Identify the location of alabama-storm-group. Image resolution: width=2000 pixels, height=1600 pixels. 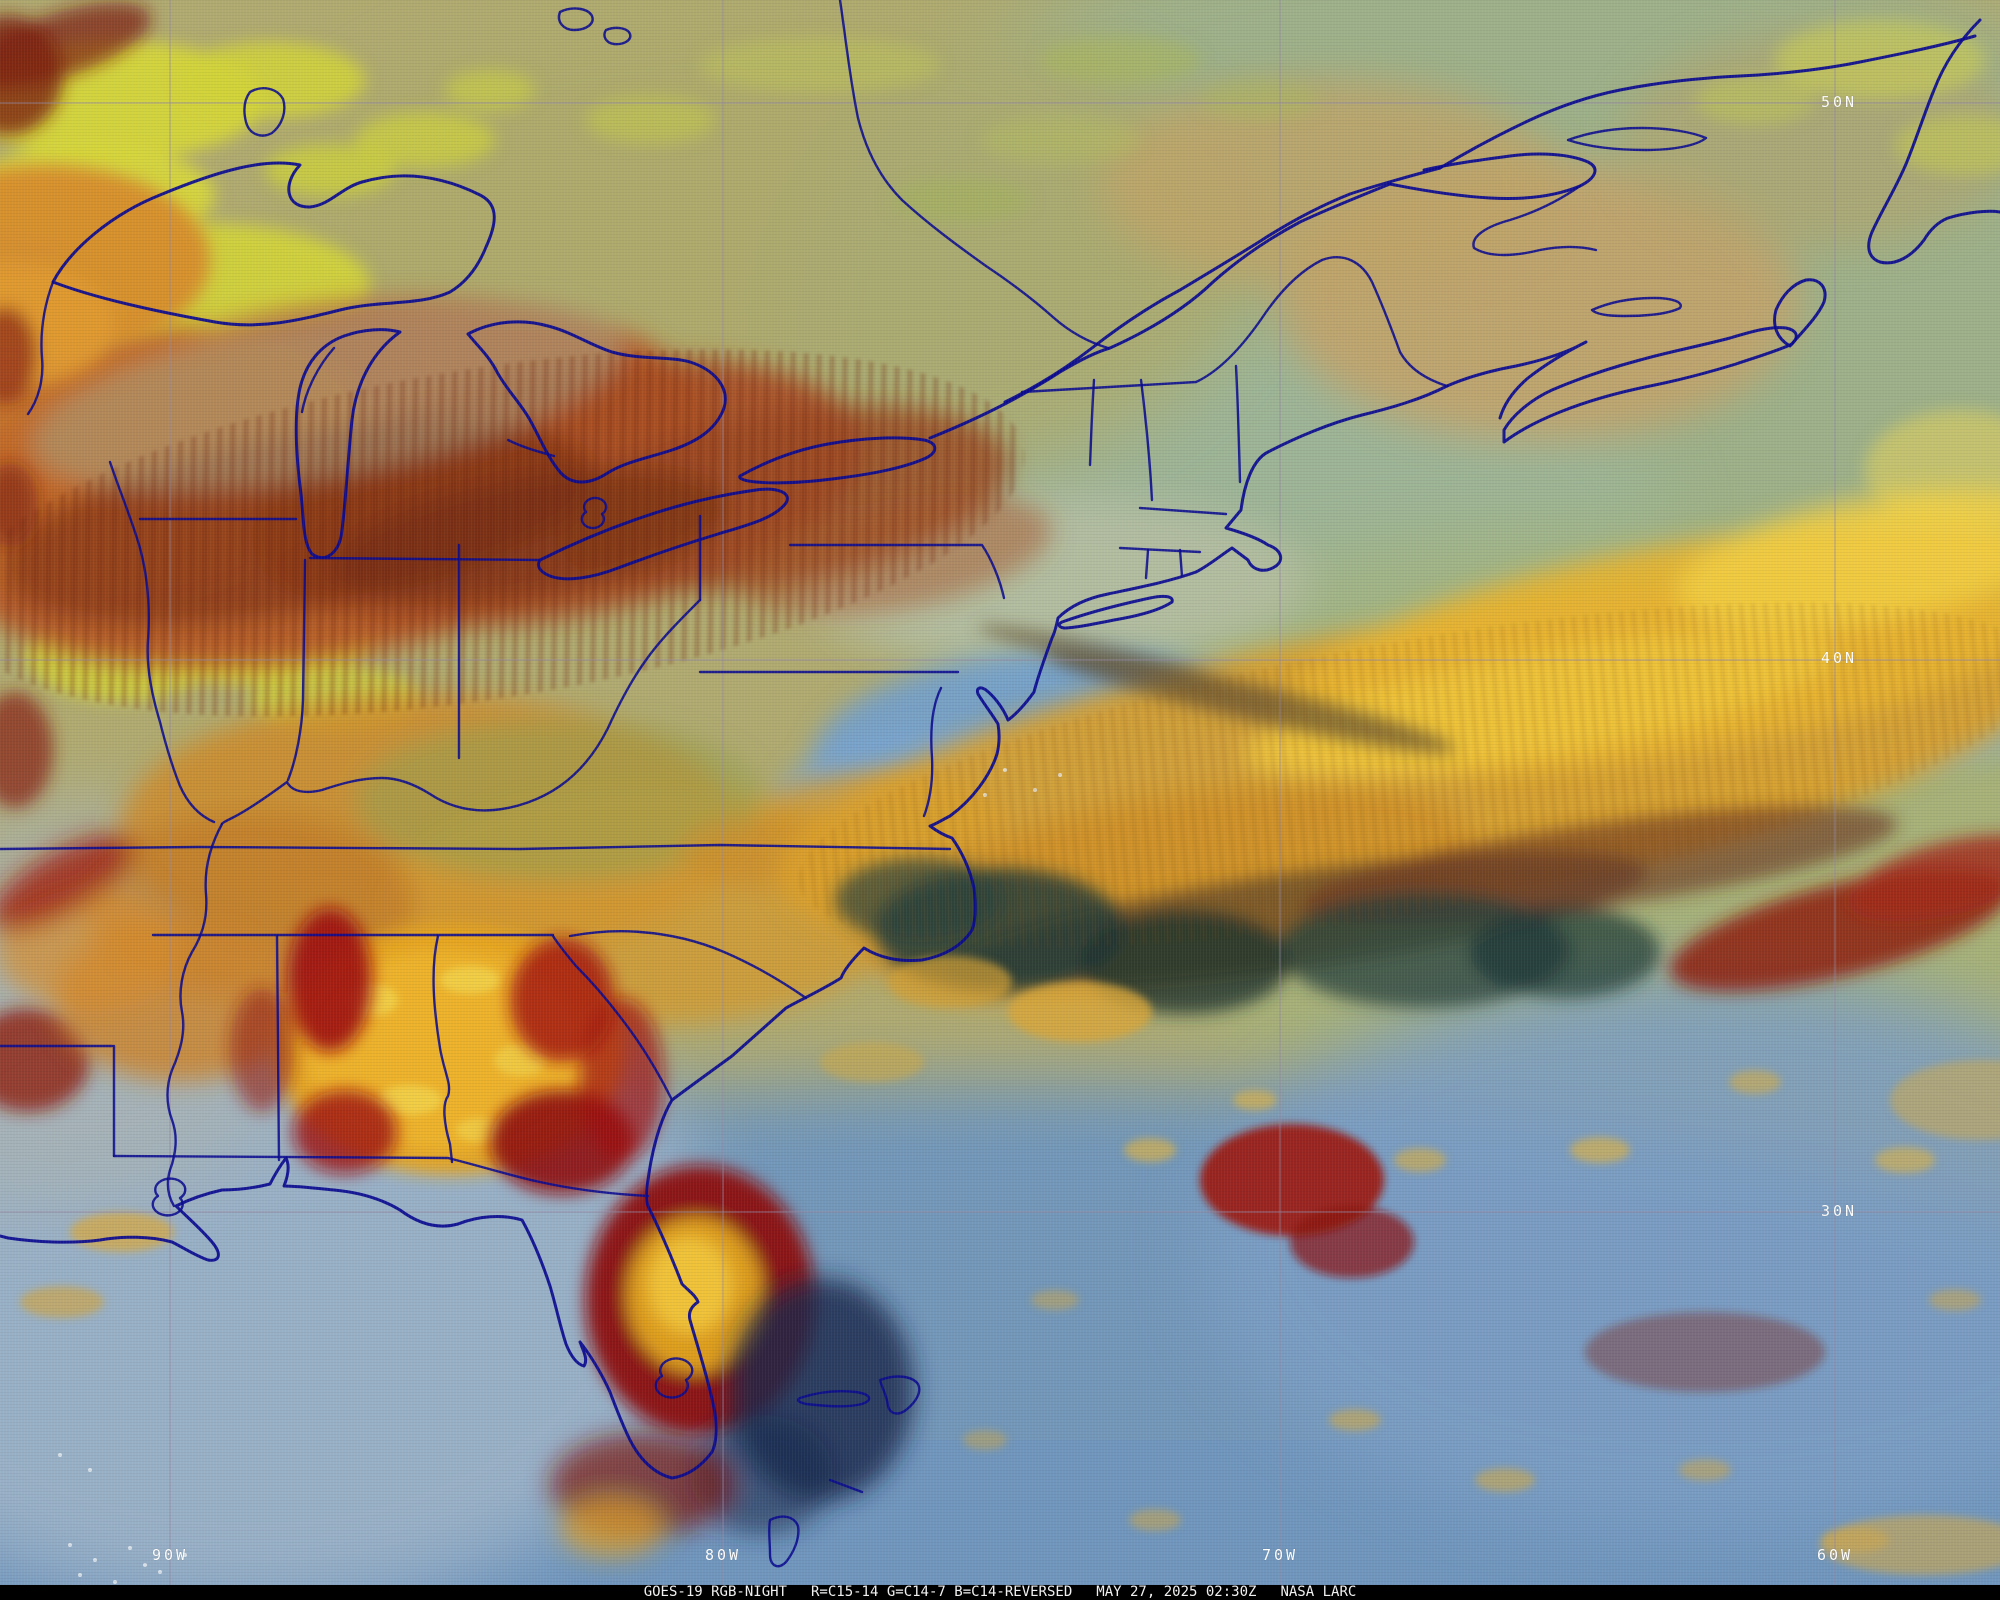
(447, 1051).